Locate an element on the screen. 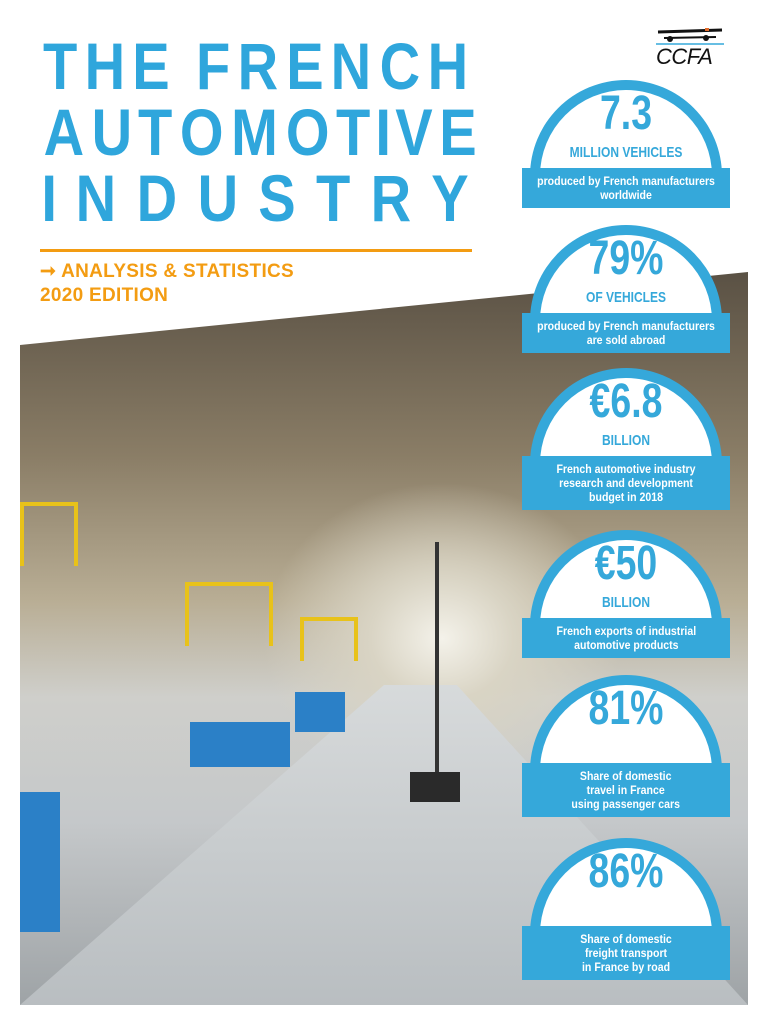 The image size is (768, 1024). subtitle-analysis: ➞ ANALYSIS & STATISTICS is located at coordinates (167, 271).